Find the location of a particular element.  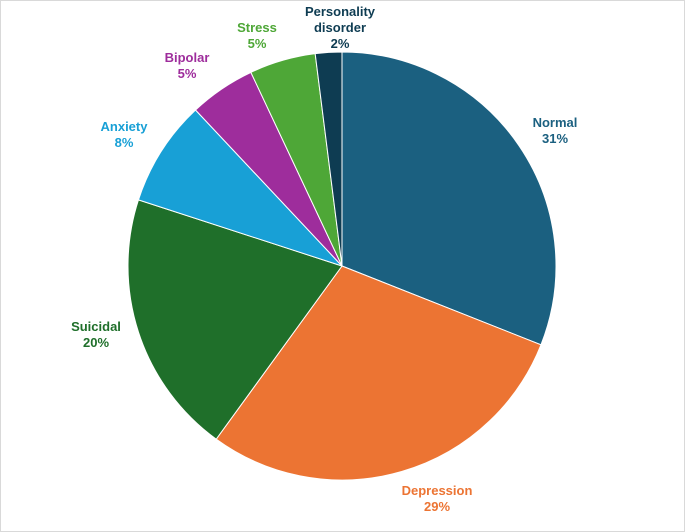

pie-label-value: 8% is located at coordinates (124, 142).